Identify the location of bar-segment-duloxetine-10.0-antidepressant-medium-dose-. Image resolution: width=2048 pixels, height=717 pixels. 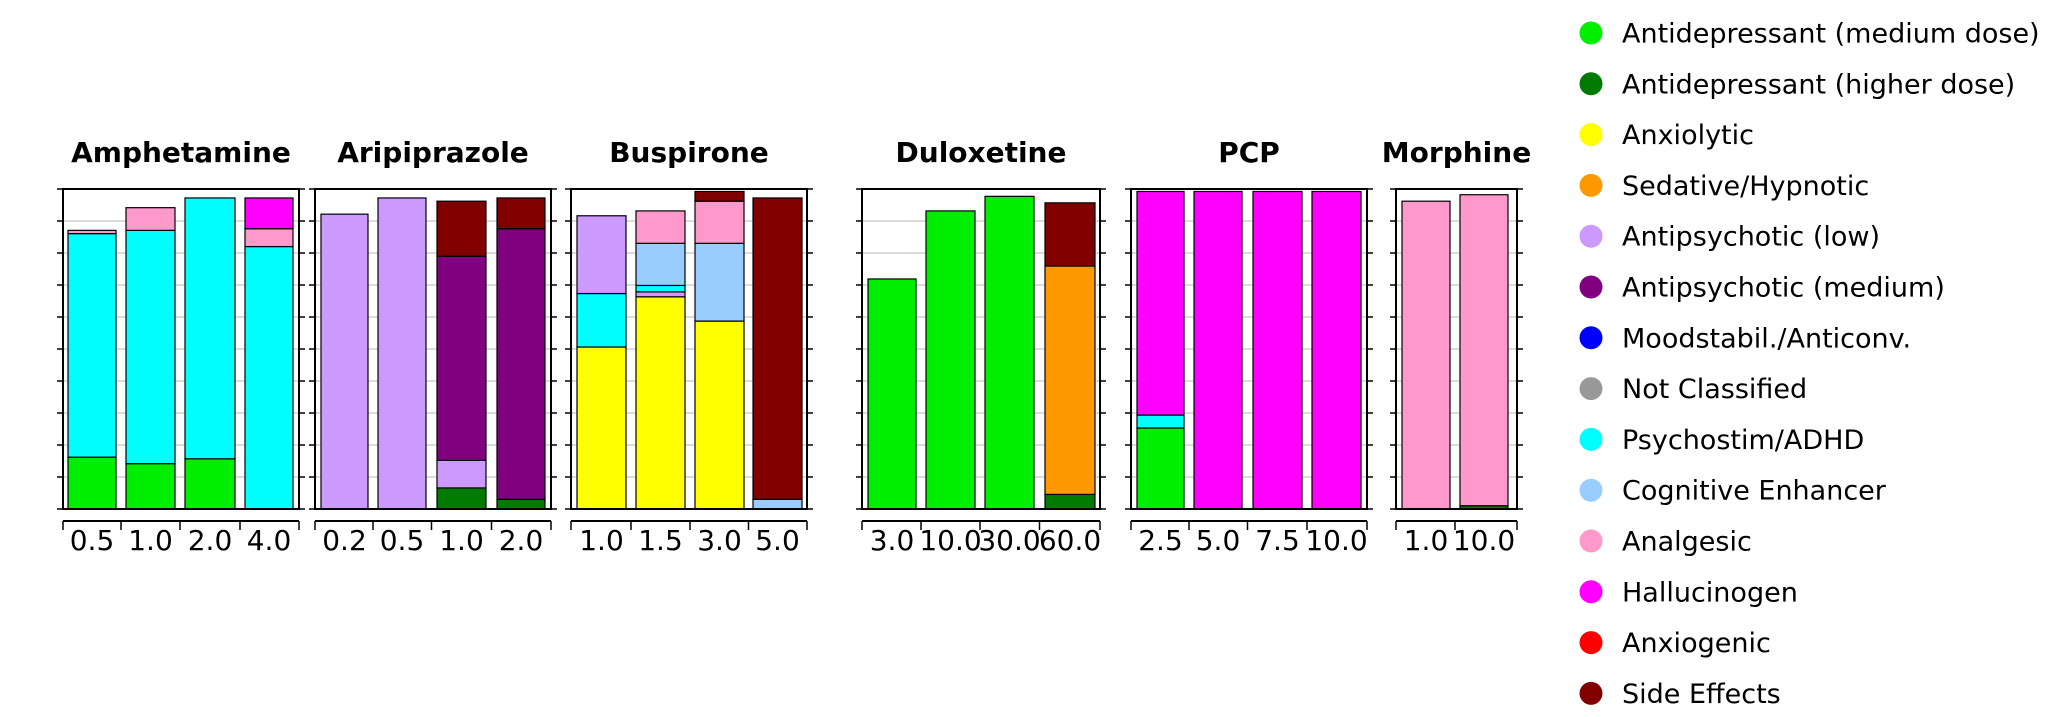
(950, 360).